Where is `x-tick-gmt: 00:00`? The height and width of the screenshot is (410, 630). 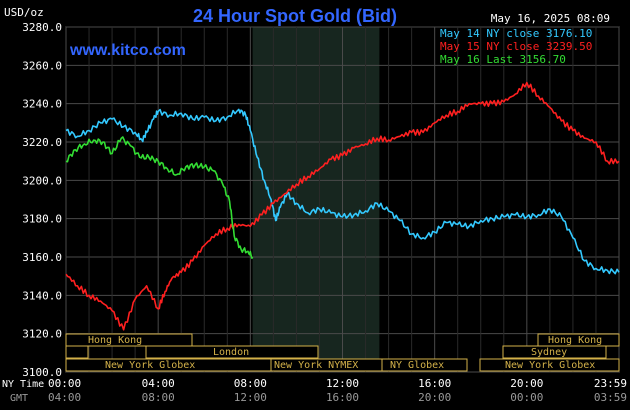 x-tick-gmt: 00:00 is located at coordinates (526, 397).